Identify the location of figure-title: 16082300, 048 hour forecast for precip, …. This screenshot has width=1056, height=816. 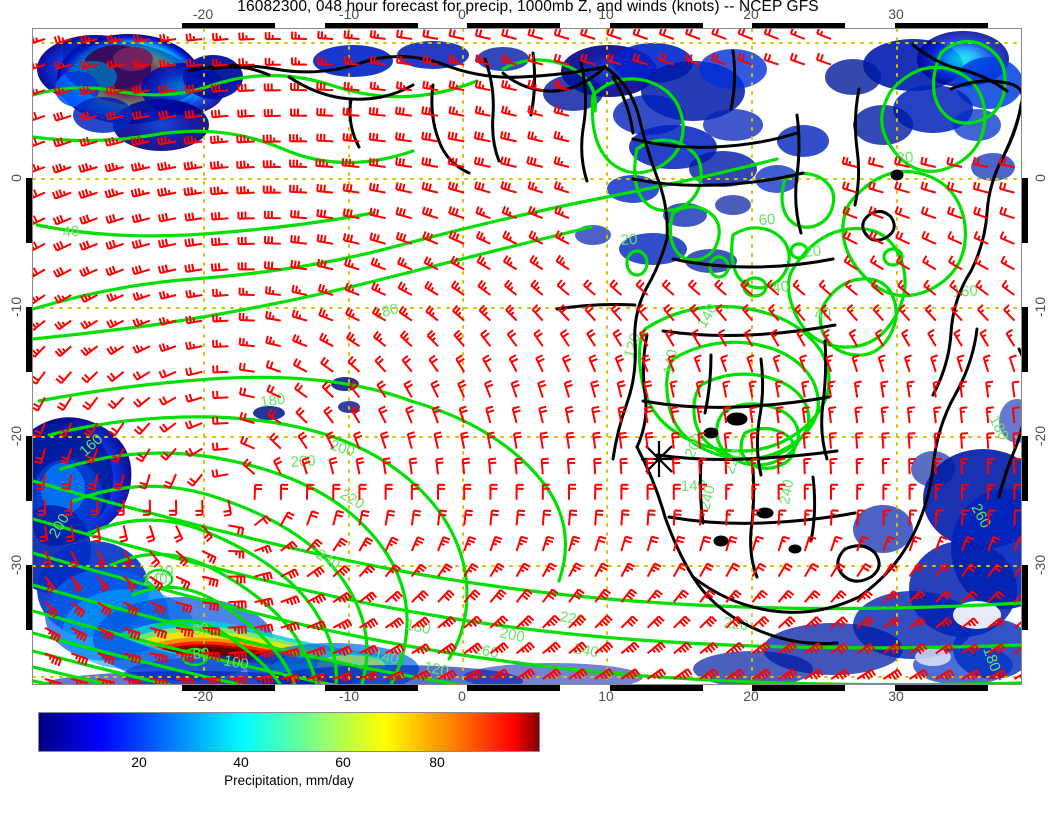
(528, 7).